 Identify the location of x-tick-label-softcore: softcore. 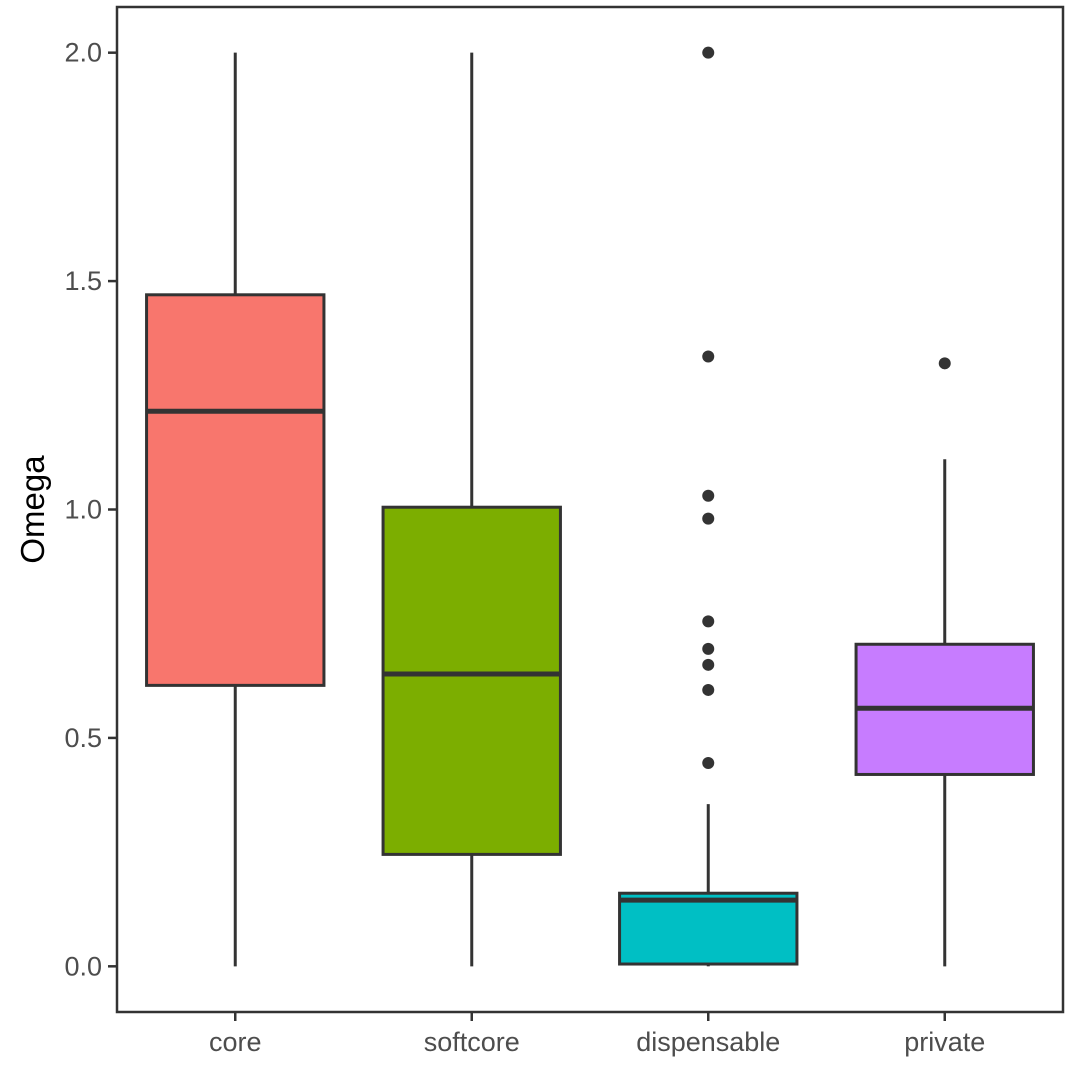
(472, 1042).